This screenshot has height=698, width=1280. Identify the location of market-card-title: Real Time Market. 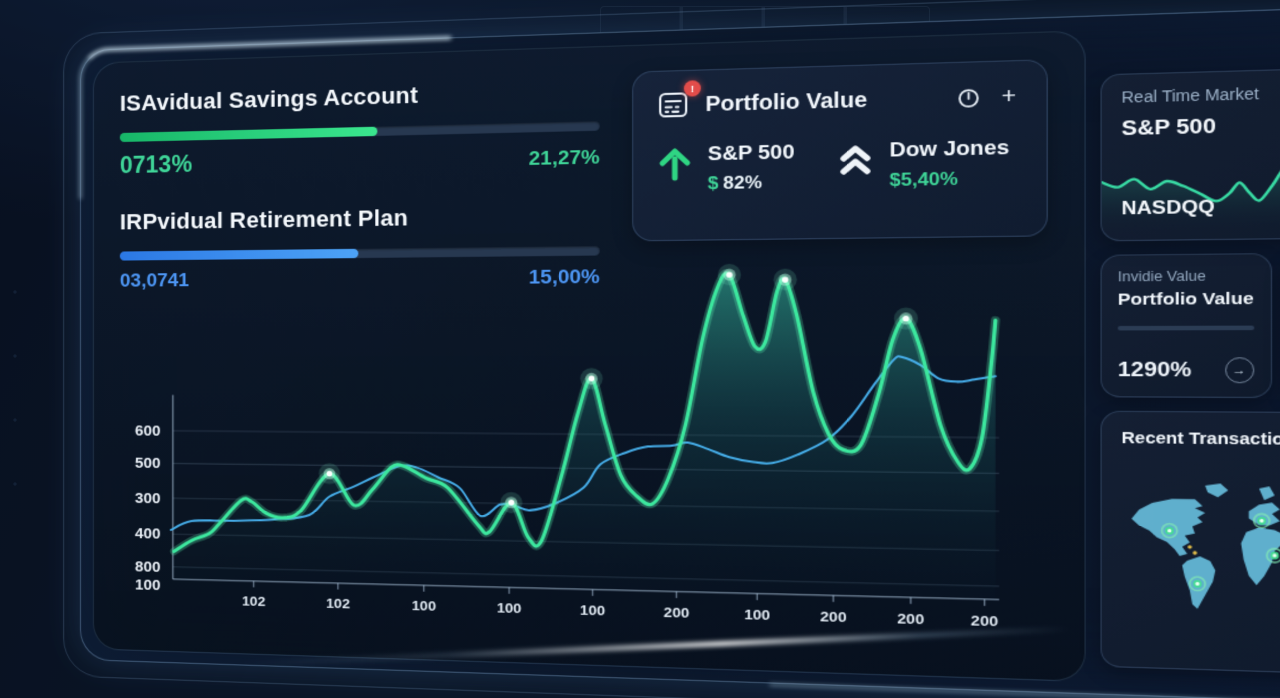
(1190, 95).